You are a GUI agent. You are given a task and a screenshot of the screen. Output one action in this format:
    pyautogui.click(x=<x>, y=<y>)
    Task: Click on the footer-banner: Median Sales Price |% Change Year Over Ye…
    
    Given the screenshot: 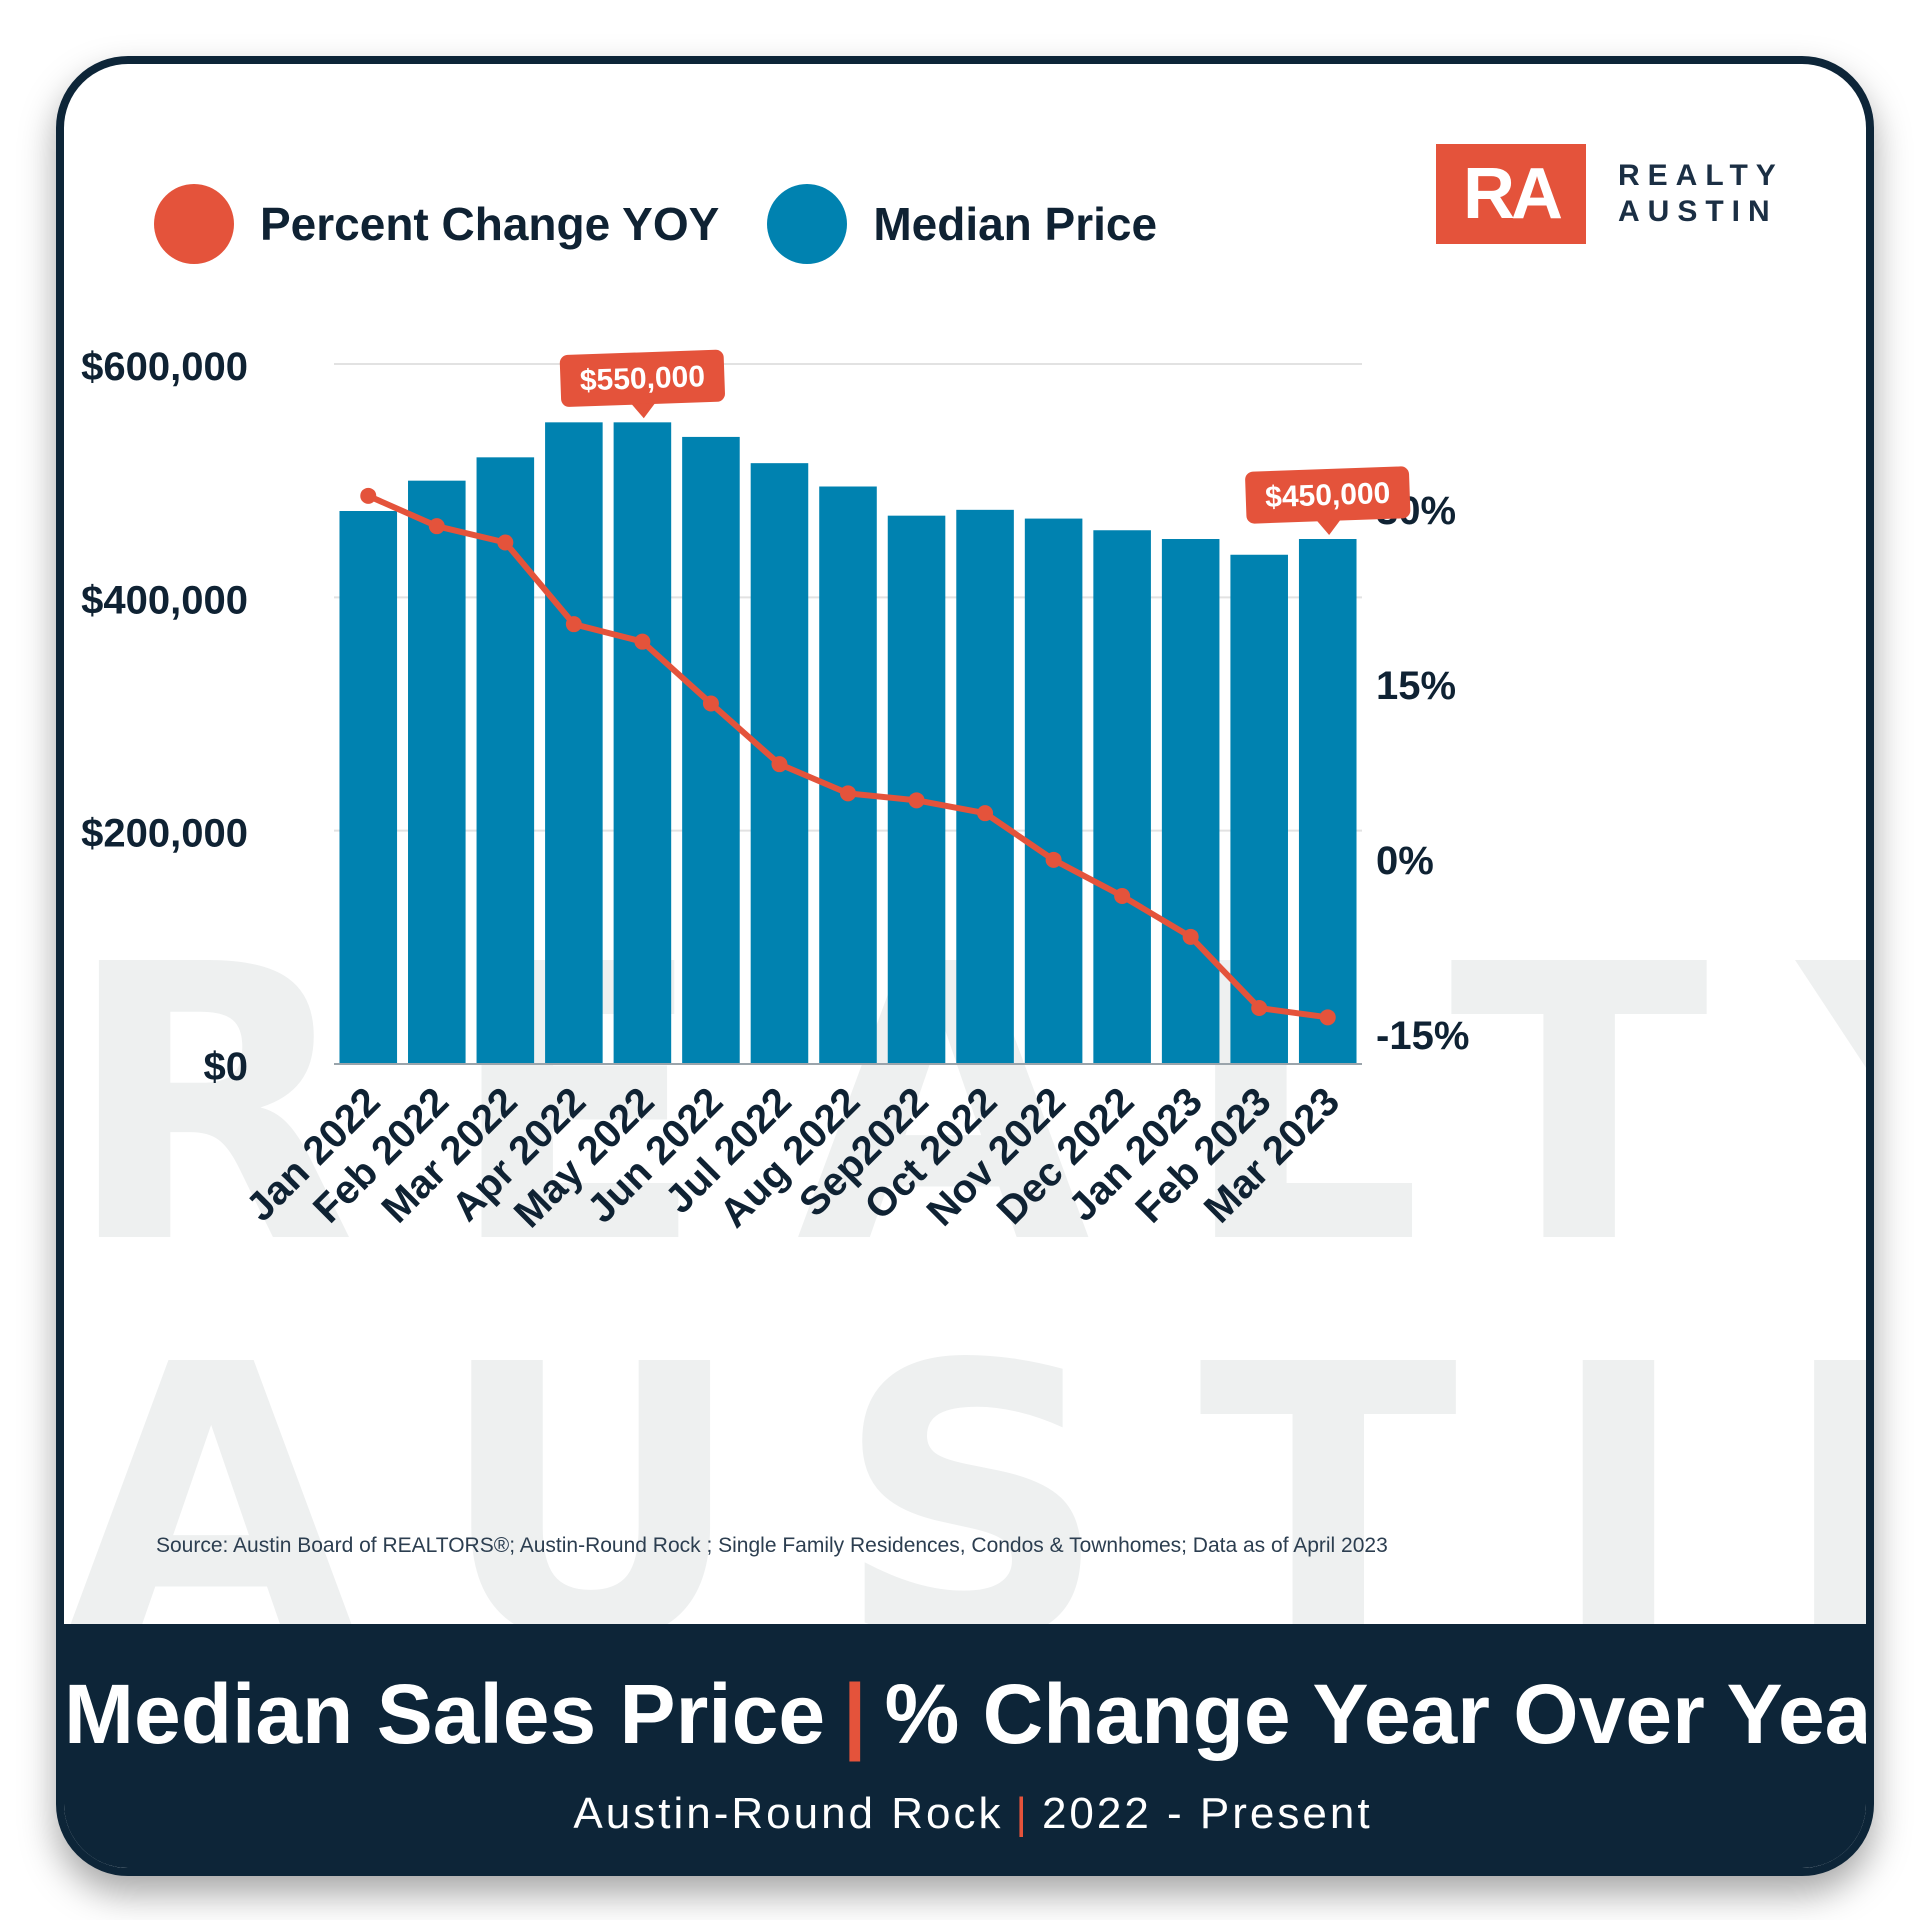 What is the action you would take?
    pyautogui.click(x=969, y=1746)
    